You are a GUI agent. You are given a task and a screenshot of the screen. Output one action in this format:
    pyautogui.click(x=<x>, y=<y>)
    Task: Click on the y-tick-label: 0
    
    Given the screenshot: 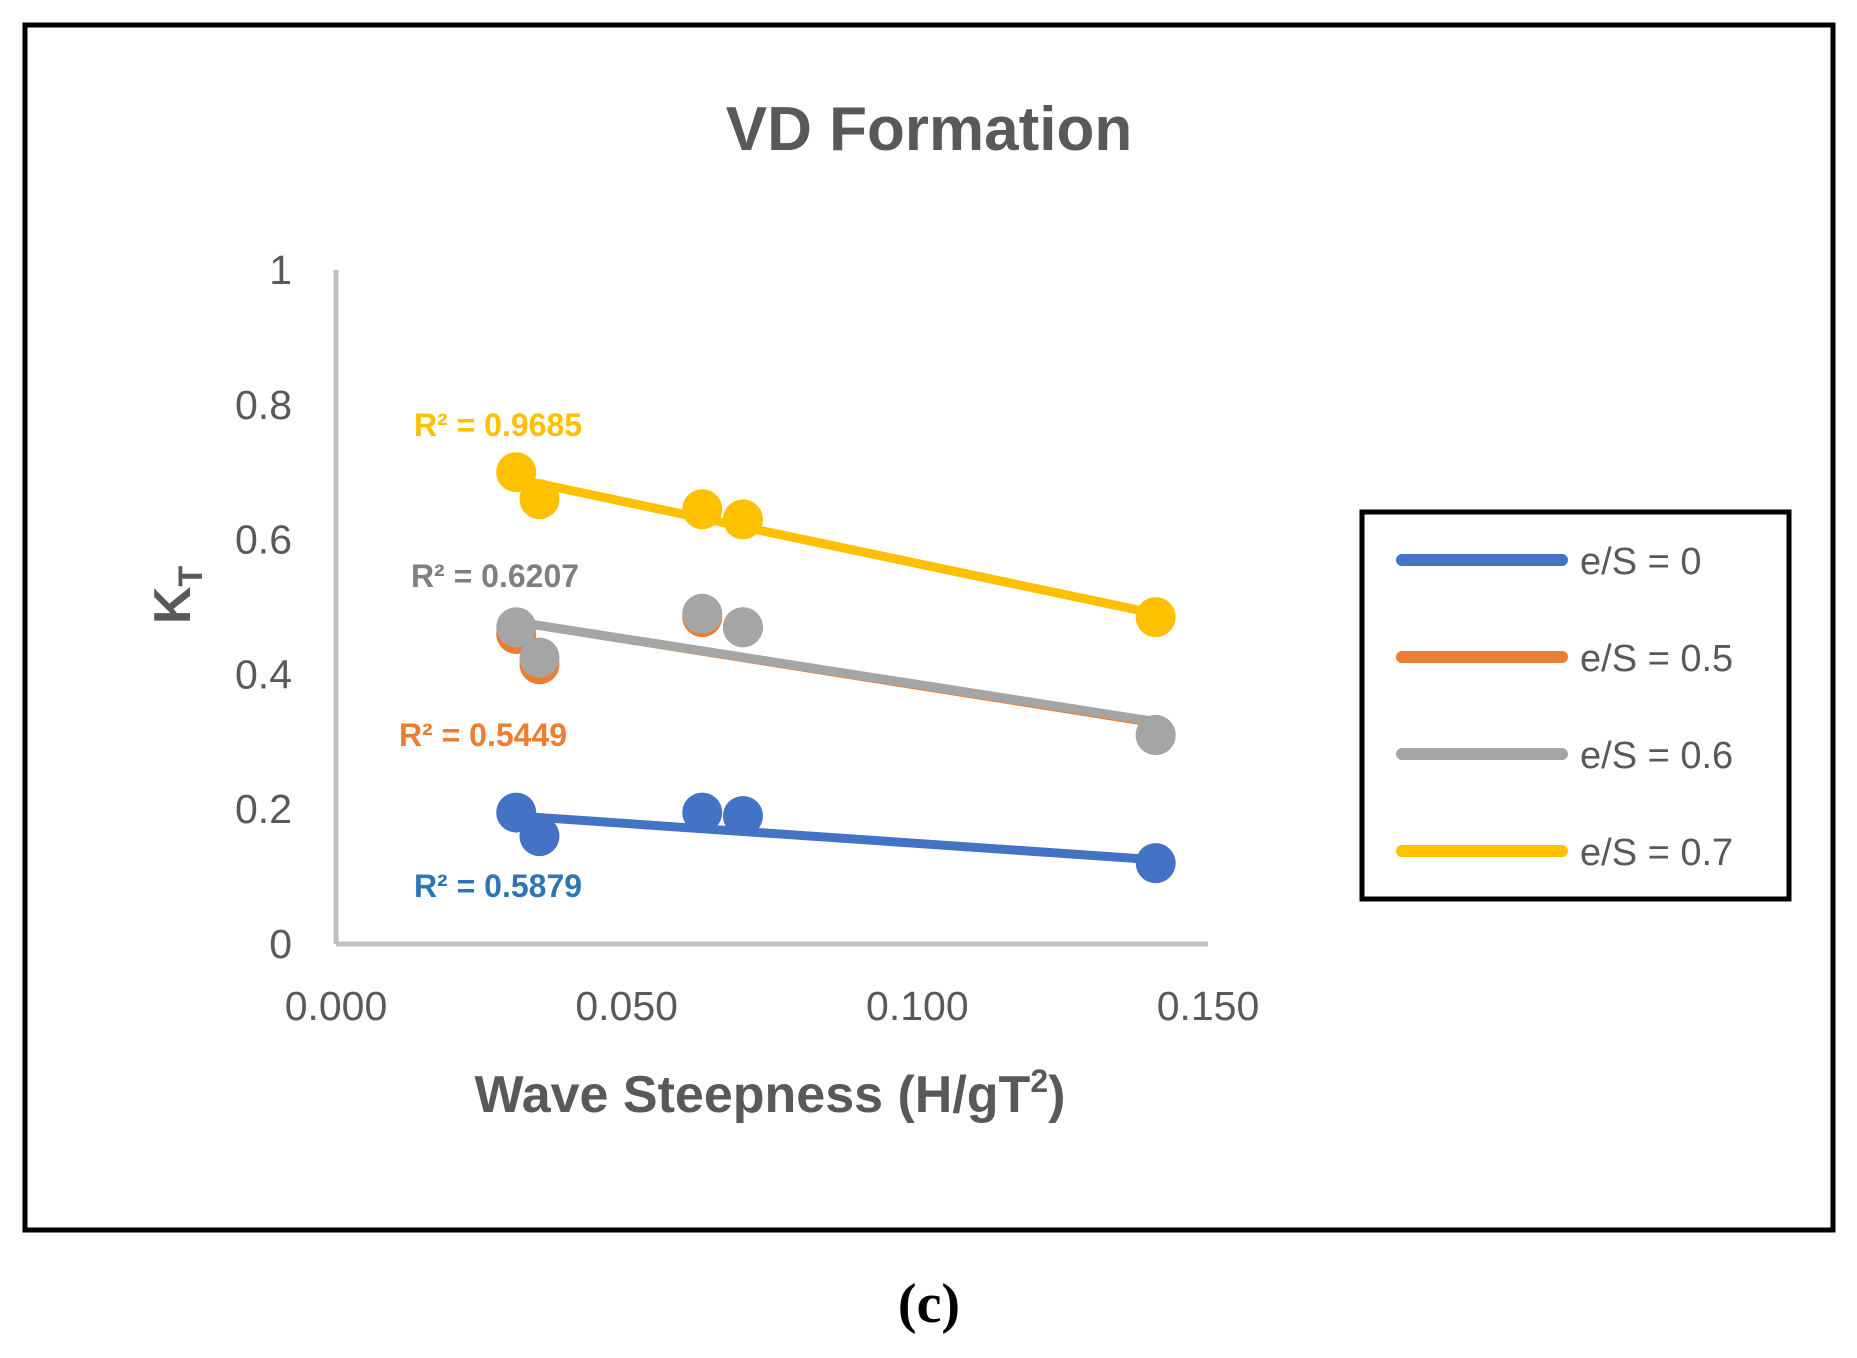 What is the action you would take?
    pyautogui.click(x=280, y=944)
    